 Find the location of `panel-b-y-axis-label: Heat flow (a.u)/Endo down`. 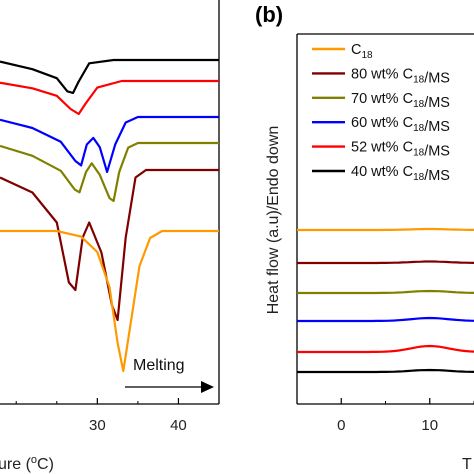

panel-b-y-axis-label: Heat flow (a.u)/Endo down is located at coordinates (273, 220).